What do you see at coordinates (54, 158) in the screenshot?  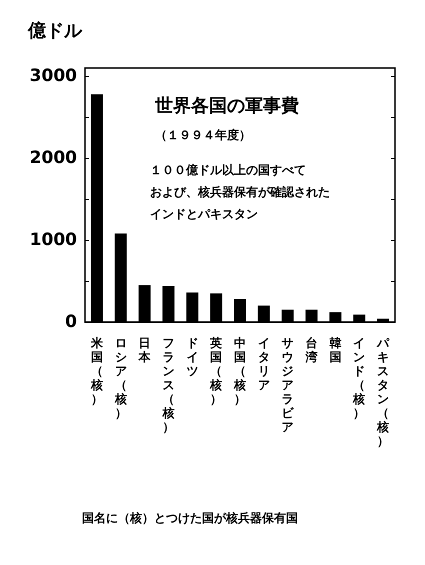 I see `y-tick-label: 2000` at bounding box center [54, 158].